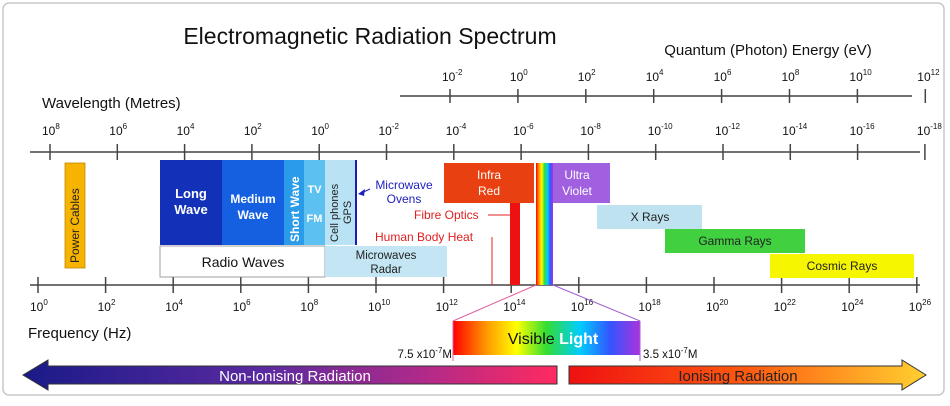  What do you see at coordinates (248, 302) in the screenshot?
I see `tick-exponent: 6` at bounding box center [248, 302].